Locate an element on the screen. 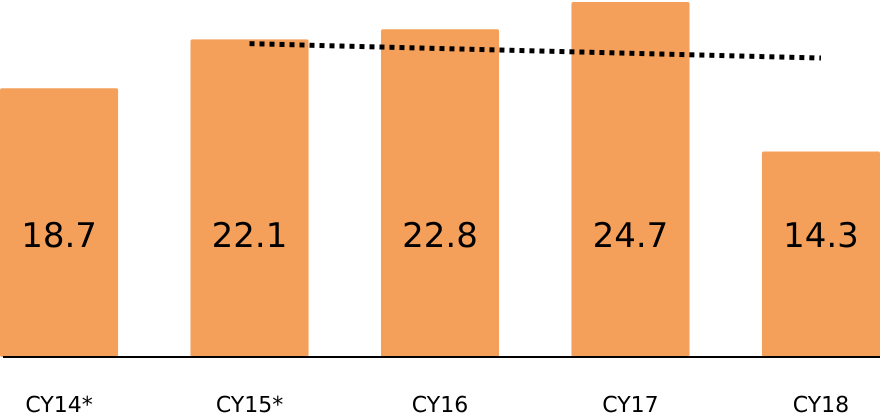 The image size is (880, 418). x-tick-label: CY14* is located at coordinates (59, 405).